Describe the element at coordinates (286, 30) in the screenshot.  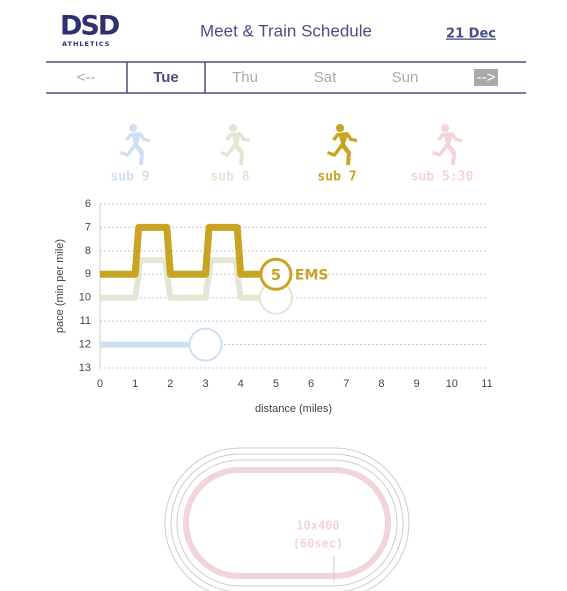
I see `title: Meet & Train Schedule` at that location.